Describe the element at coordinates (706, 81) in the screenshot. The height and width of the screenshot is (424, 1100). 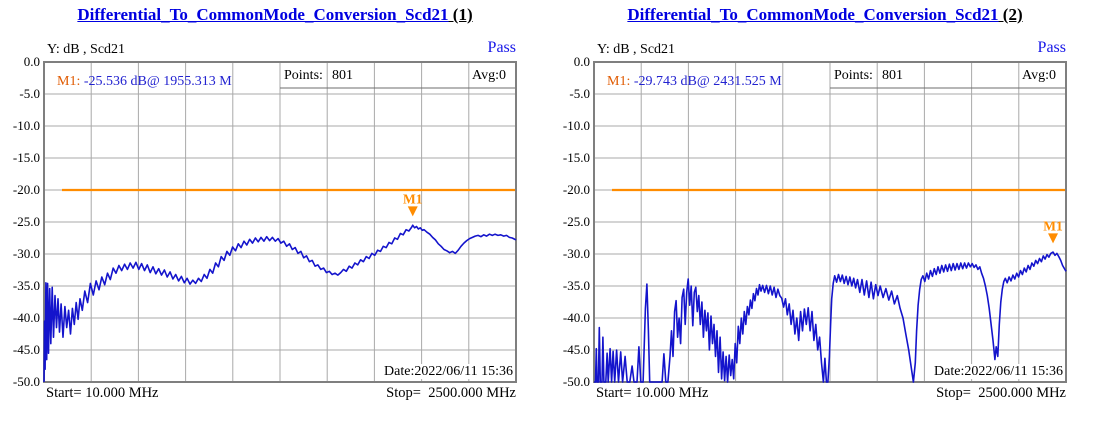
I see `marker-value-label: -29.743 dB@ 2431.525 M` at that location.